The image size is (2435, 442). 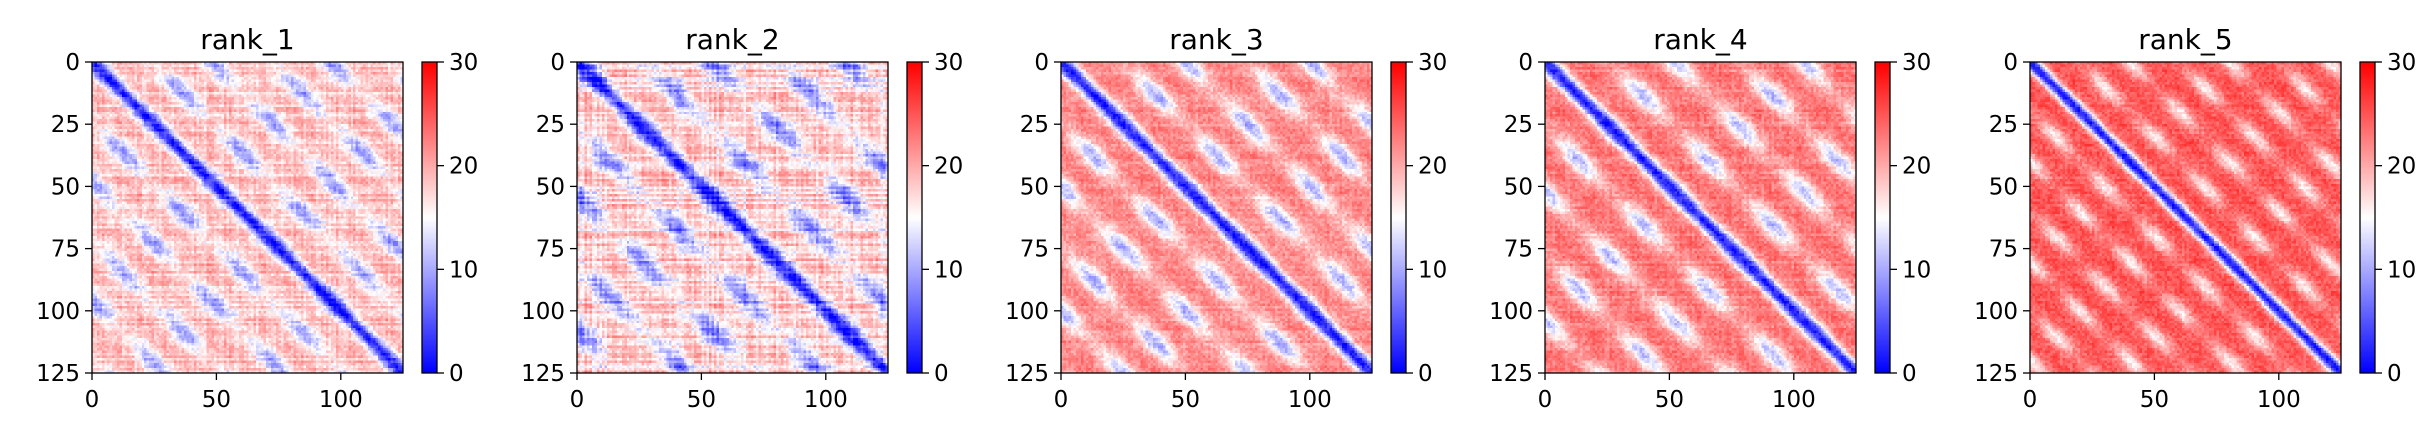 What do you see at coordinates (1216, 39) in the screenshot?
I see `chart-title: rank_3` at bounding box center [1216, 39].